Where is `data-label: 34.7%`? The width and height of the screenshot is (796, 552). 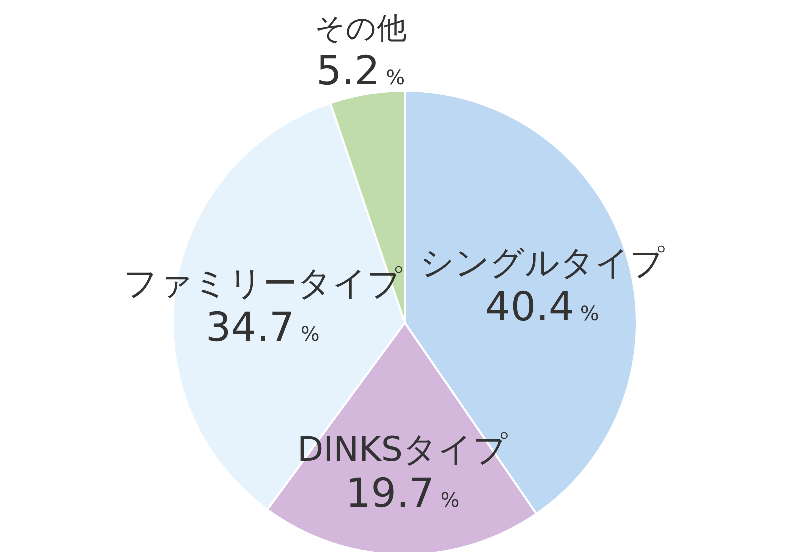 data-label: 34.7% is located at coordinates (263, 327).